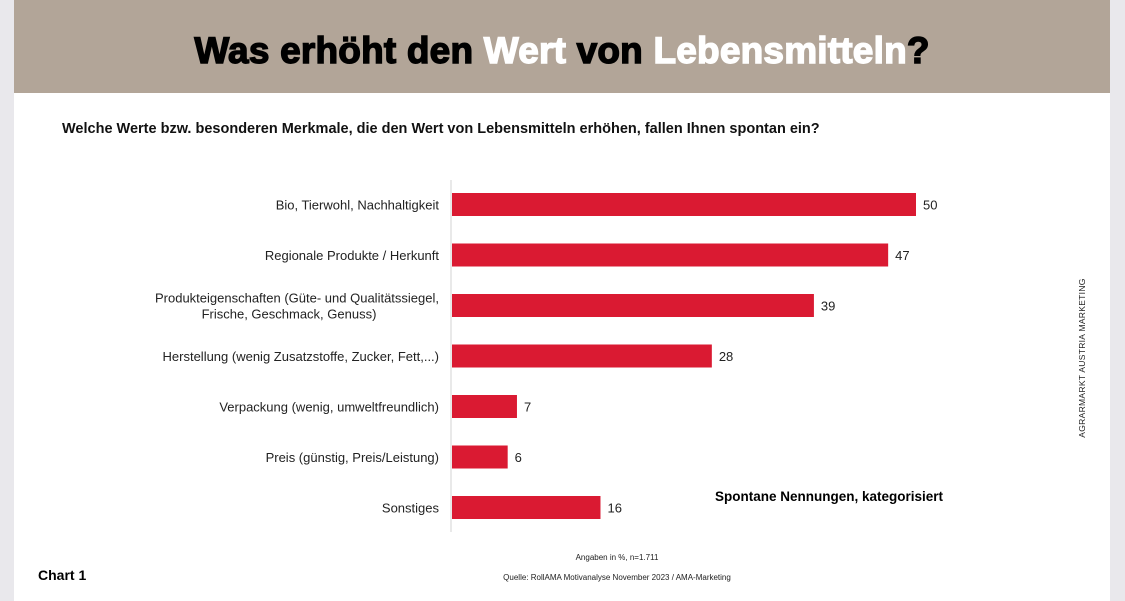  Describe the element at coordinates (610, 50) in the screenshot. I see `title-text: von` at that location.